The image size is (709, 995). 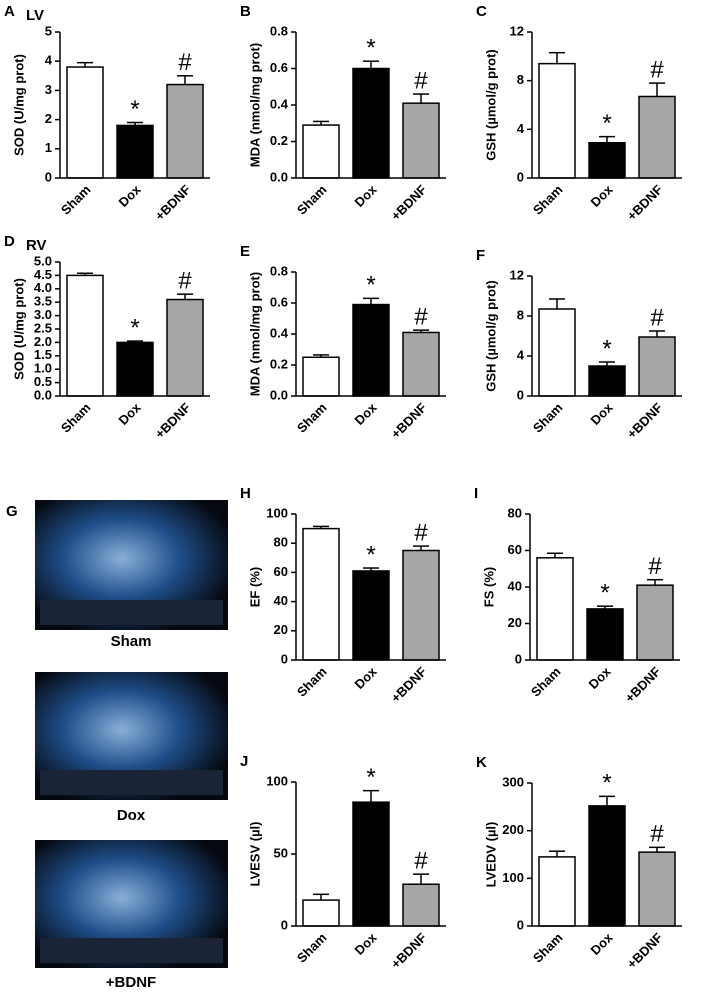 I want to click on bar-chart: H EF (%) 0 20 40 60 80 100 Sham * Dox # +BDNF, so click(x=343, y=595).